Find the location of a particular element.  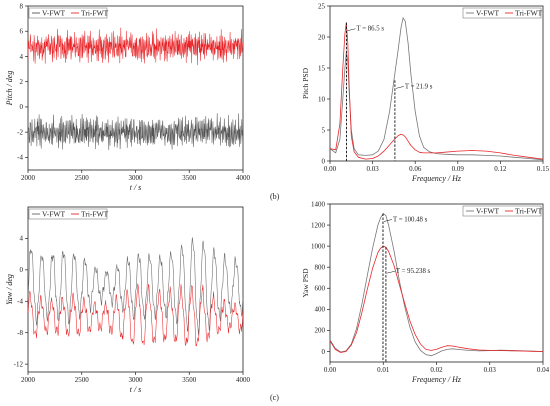

x-tick-label: 0.01 is located at coordinates (383, 370).